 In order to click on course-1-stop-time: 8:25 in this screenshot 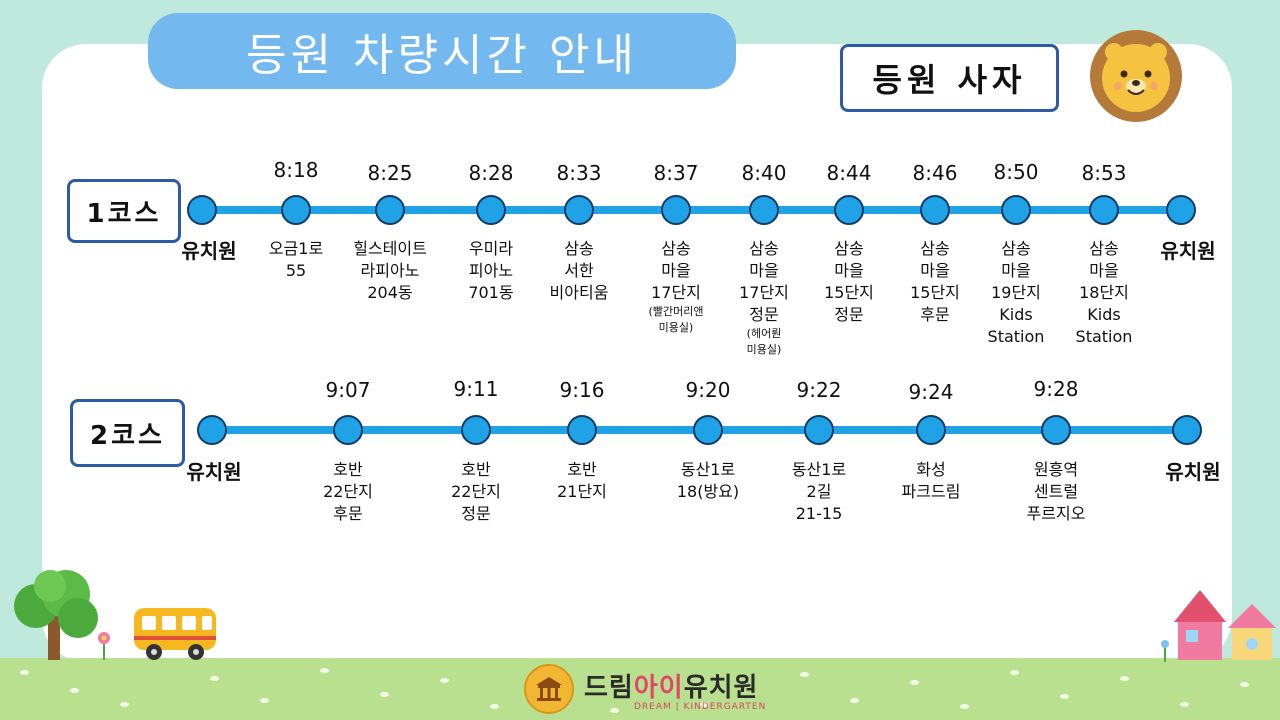, I will do `click(390, 173)`.